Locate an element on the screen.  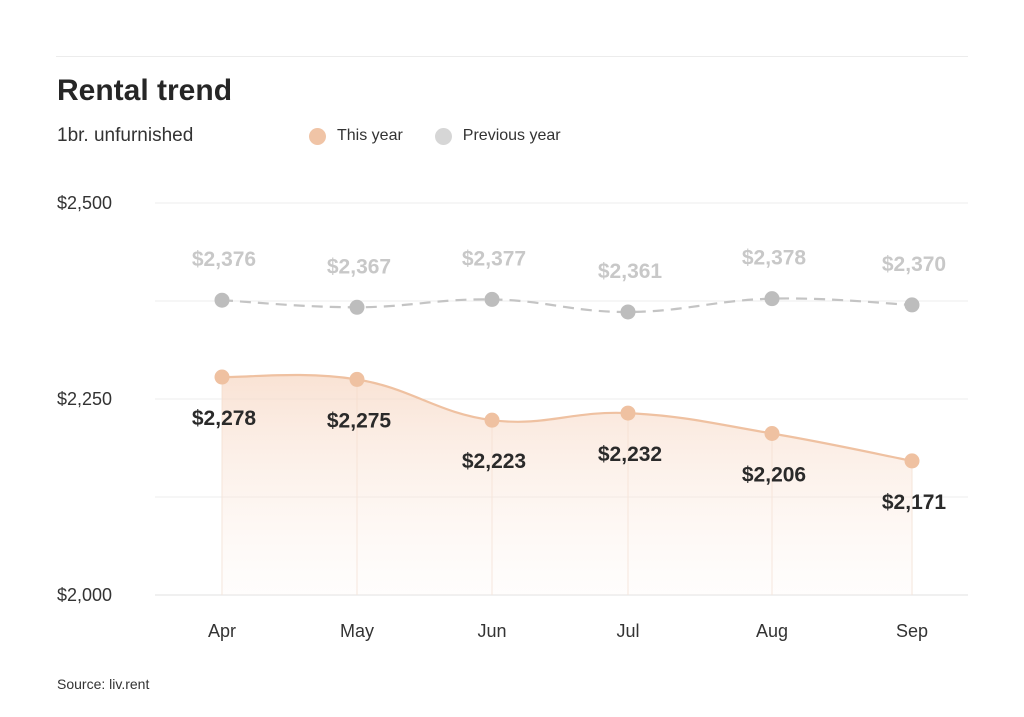
previous-year-data-label: $2,376 is located at coordinates (224, 259).